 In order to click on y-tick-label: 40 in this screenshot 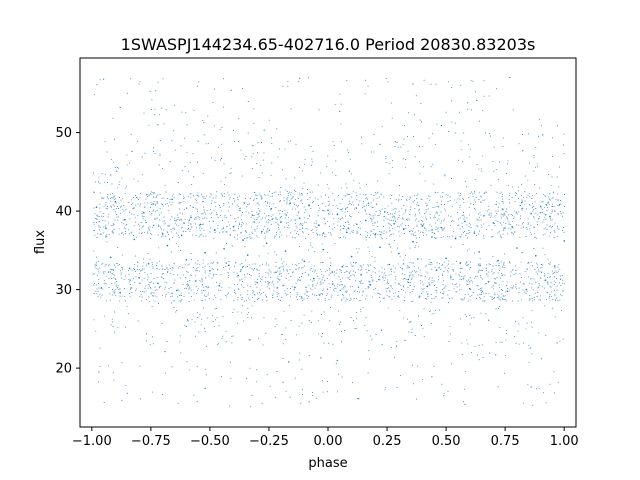, I will do `click(63, 212)`.